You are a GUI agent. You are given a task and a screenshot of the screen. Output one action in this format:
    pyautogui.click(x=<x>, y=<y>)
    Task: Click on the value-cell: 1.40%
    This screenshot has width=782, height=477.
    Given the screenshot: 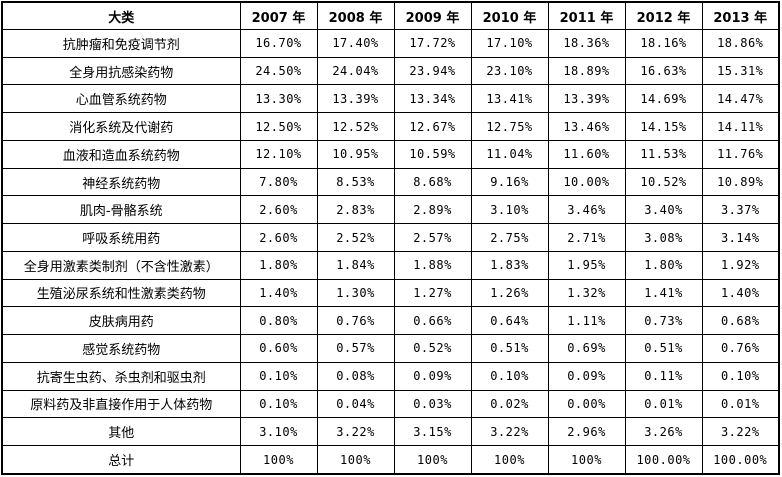 What is the action you would take?
    pyautogui.click(x=278, y=293)
    